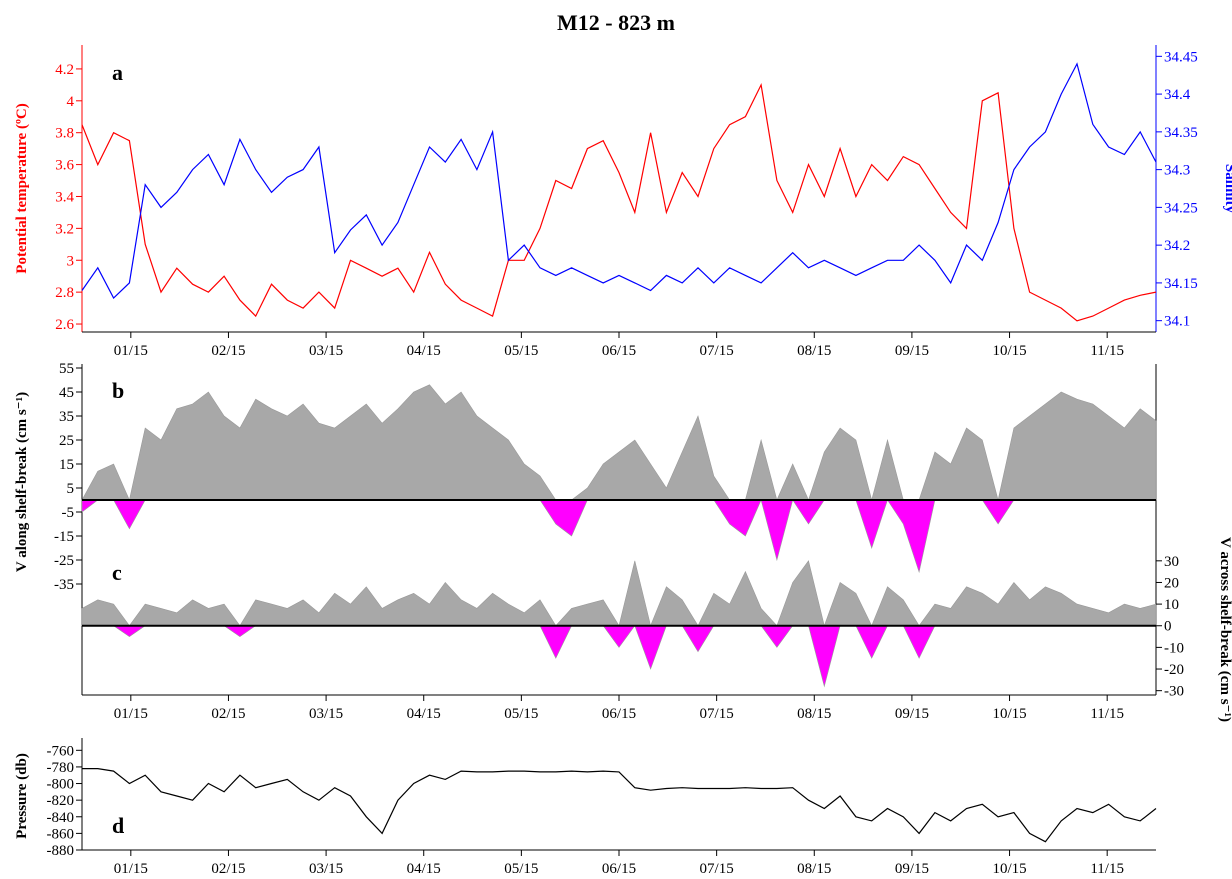 The width and height of the screenshot is (1232, 879). Describe the element at coordinates (619, 714) in the screenshot. I see `c-x-tick-label: 06/15` at that location.